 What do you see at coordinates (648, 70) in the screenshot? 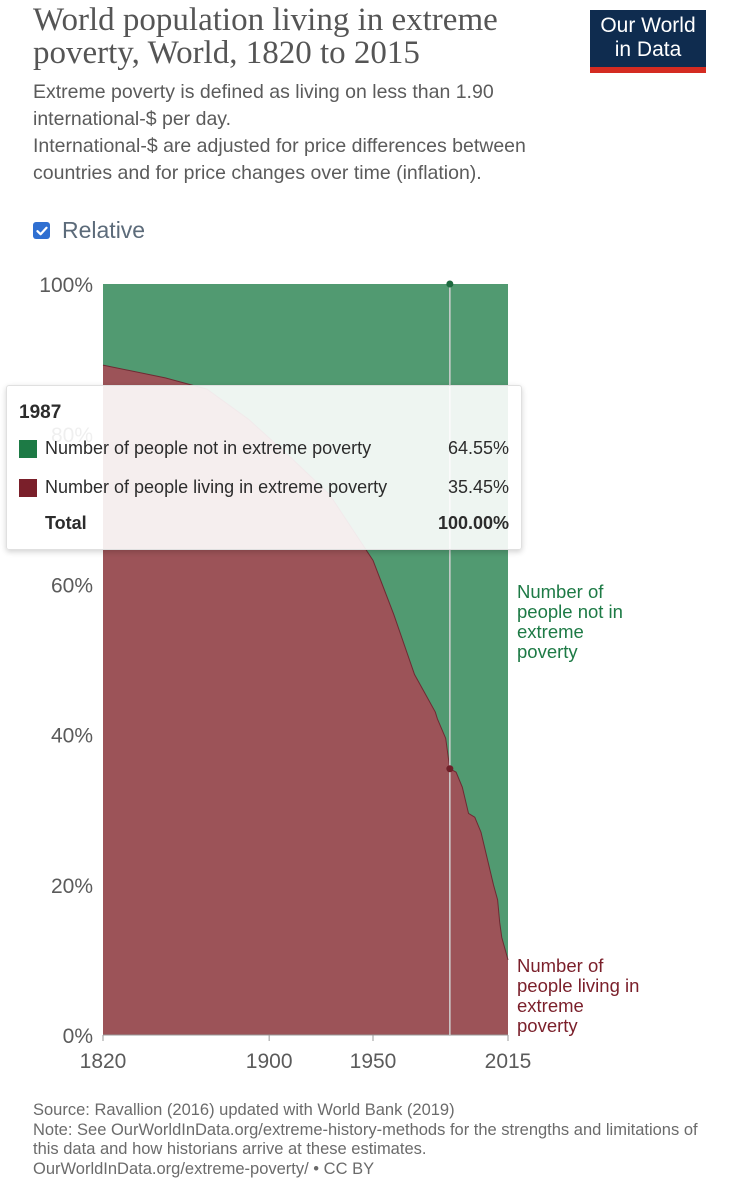
I see `logo-bar` at bounding box center [648, 70].